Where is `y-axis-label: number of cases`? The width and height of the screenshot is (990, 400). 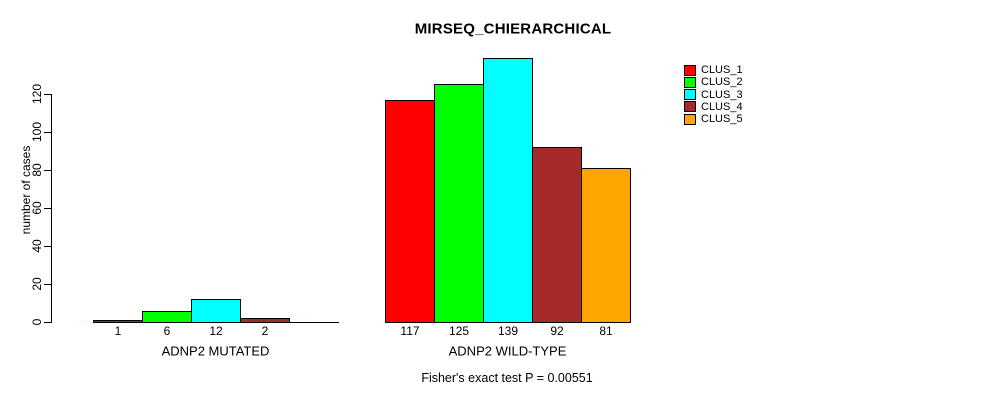 y-axis-label: number of cases is located at coordinates (26, 190).